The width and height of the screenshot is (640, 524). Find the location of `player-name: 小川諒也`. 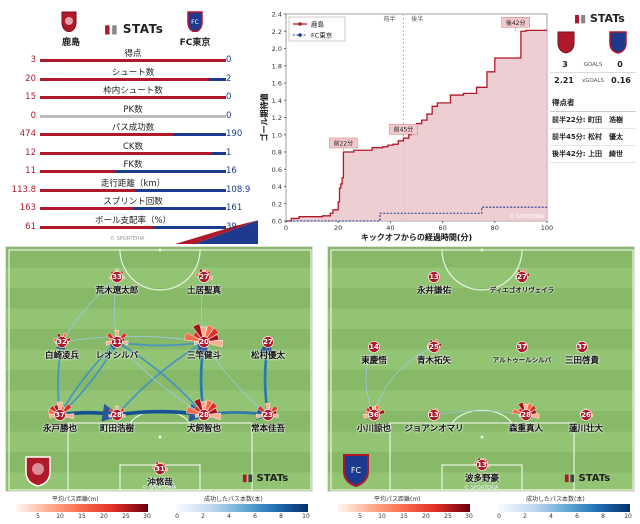

player-name: 小川諒也 is located at coordinates (374, 429).